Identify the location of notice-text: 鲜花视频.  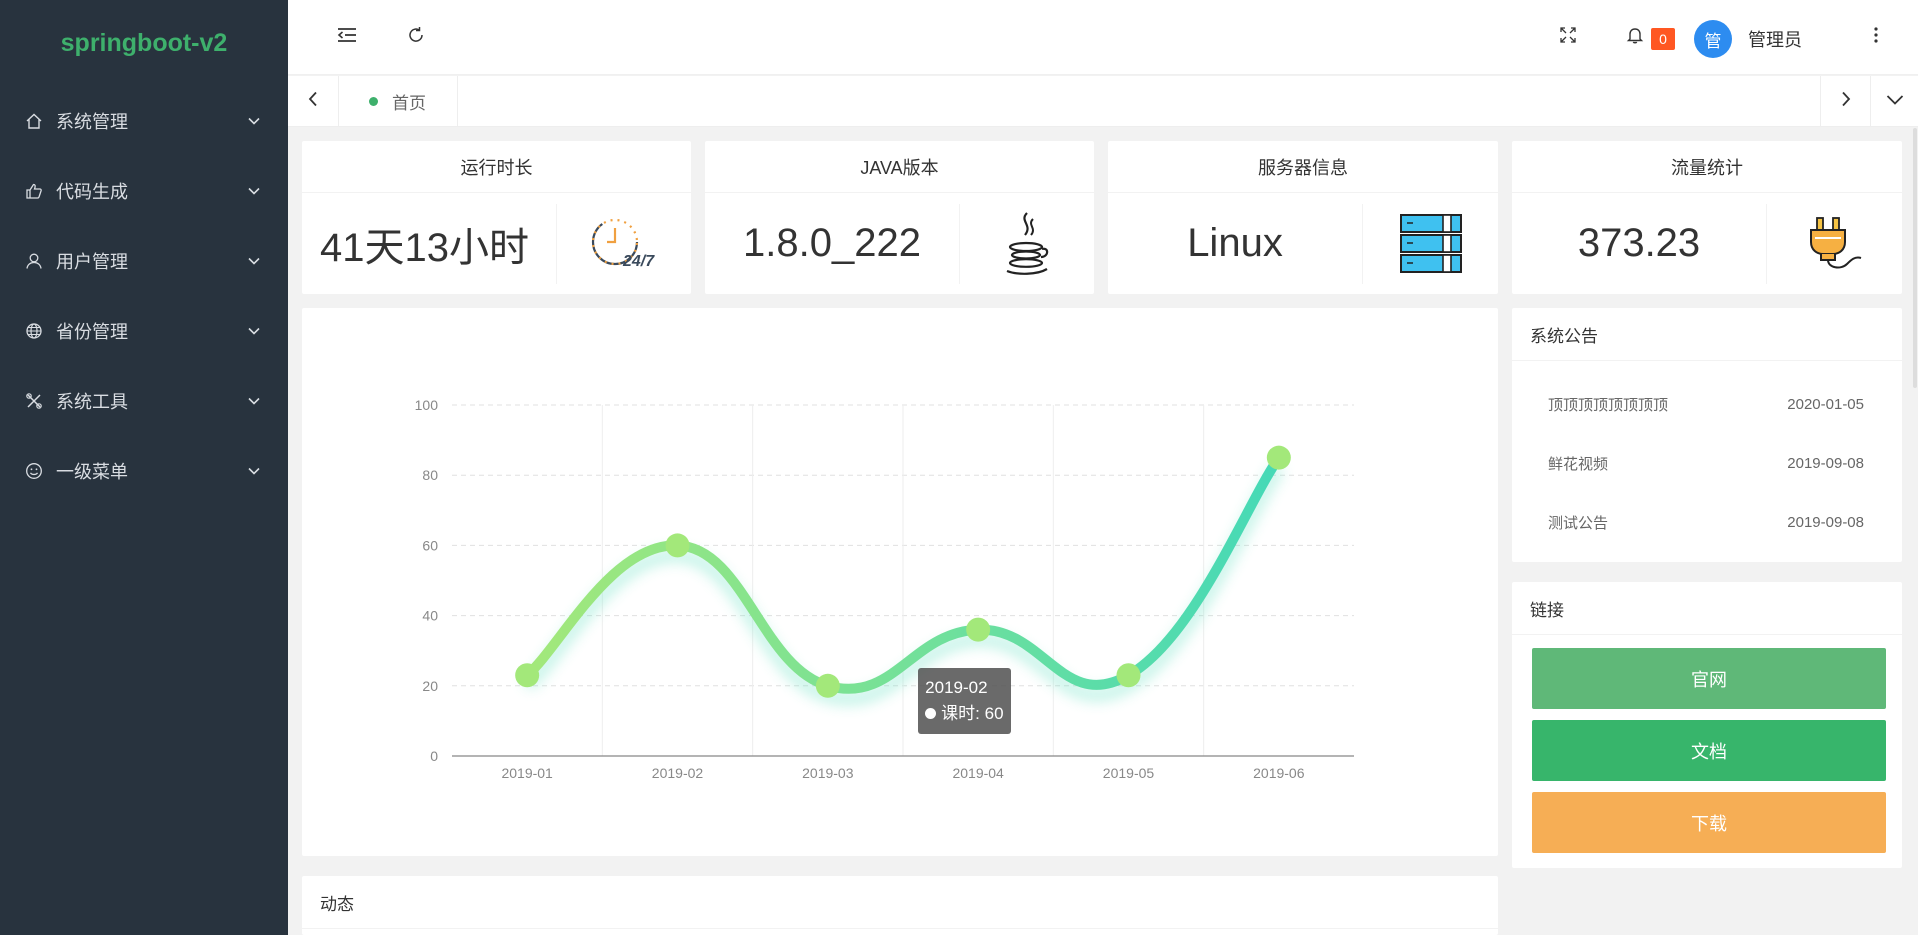
(1578, 464).